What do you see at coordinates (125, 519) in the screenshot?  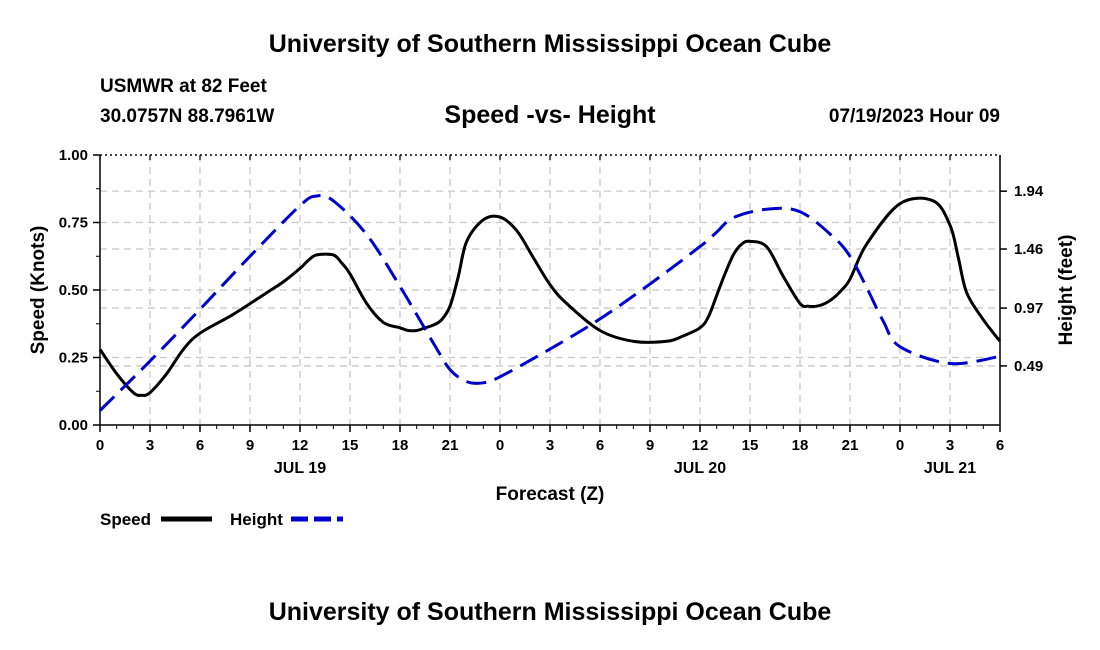 I see `legend-label-speed: Speed` at bounding box center [125, 519].